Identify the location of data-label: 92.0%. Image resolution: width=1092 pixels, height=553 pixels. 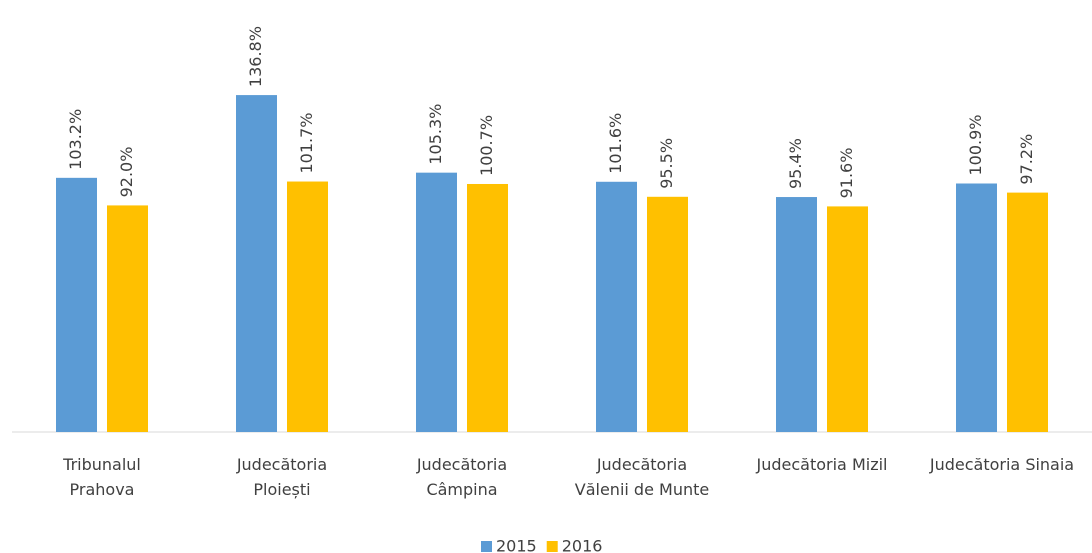
(126, 172).